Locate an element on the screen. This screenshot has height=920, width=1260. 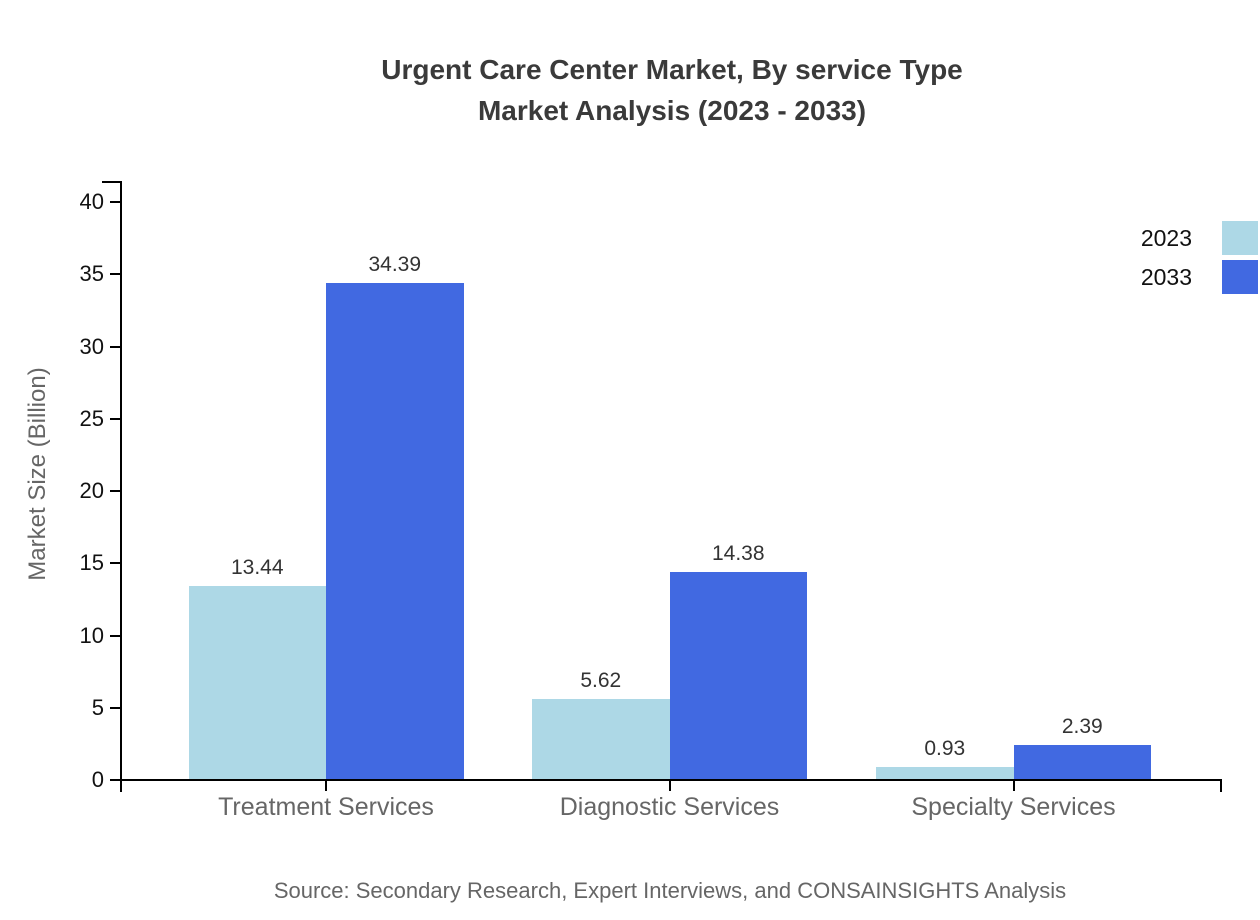
legend-item-2033: 2033 is located at coordinates (1199, 277).